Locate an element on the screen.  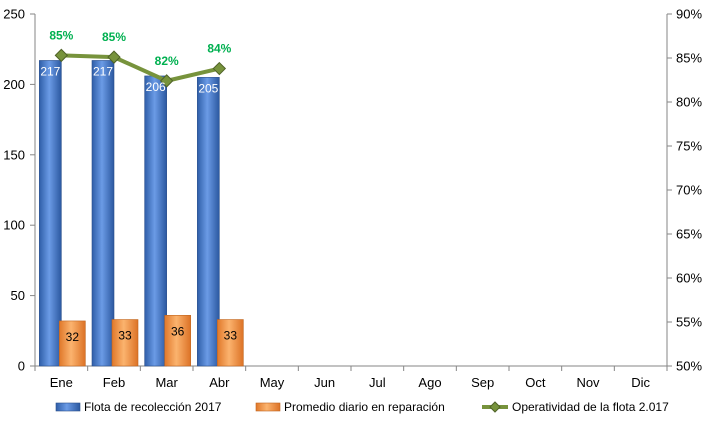
y-left-tick-label: 250 is located at coordinates (14, 14).